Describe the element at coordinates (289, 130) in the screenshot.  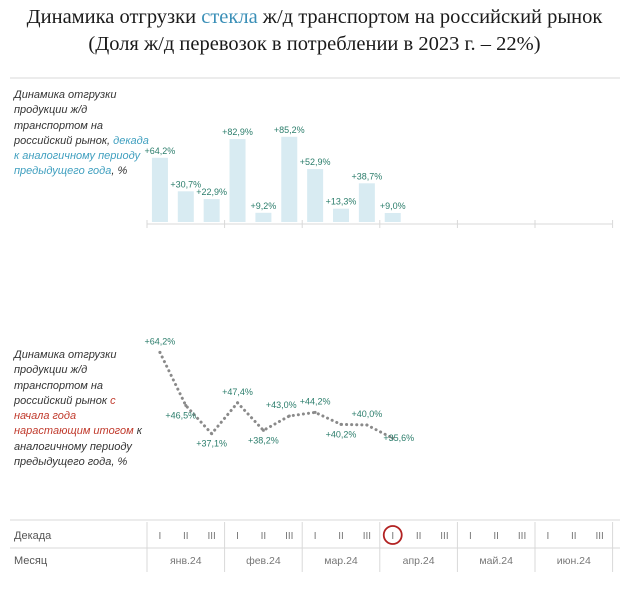
I see `bar-value-label: +85,2%` at that location.